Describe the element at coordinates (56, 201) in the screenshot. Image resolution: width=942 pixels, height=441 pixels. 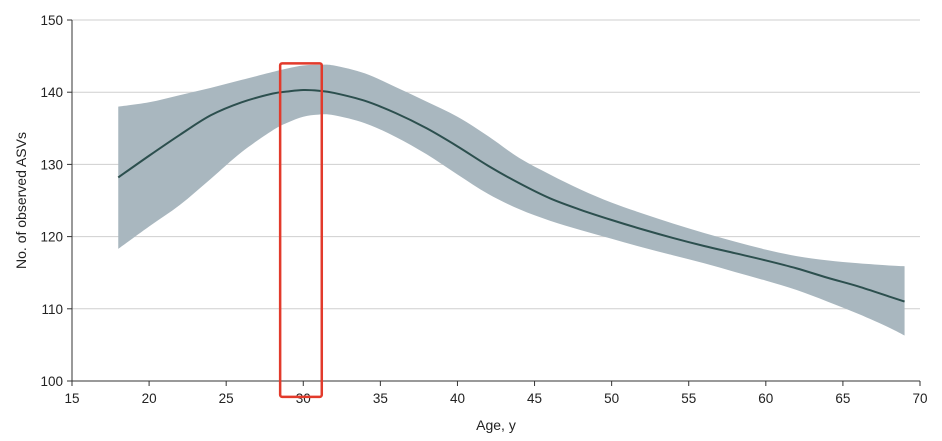
I see `y-axis-ticks: 100 110 120 130 140 150` at that location.